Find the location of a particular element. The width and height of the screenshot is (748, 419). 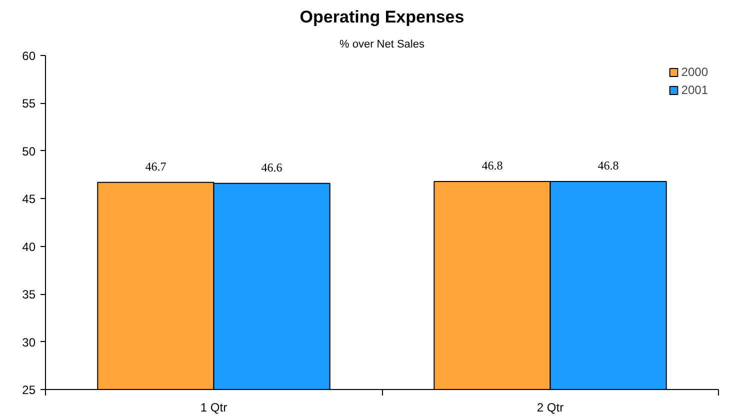

y-tick-label: 45 is located at coordinates (29, 199).